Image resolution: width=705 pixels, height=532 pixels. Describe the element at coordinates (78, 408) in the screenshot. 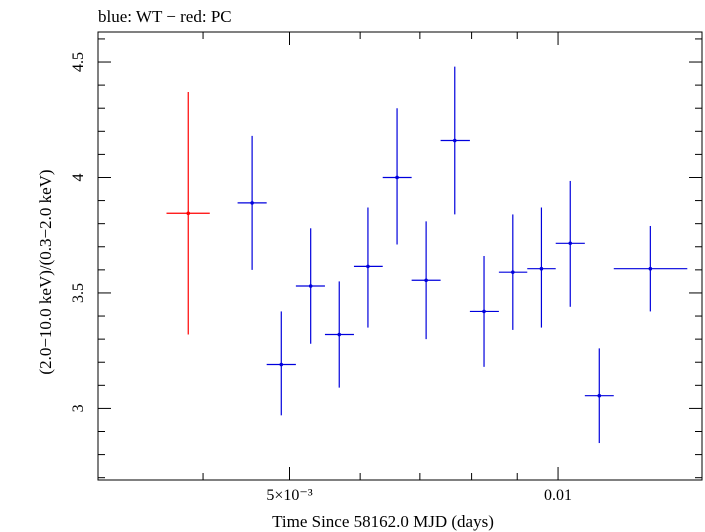

I see `y-tick-label: 3` at that location.